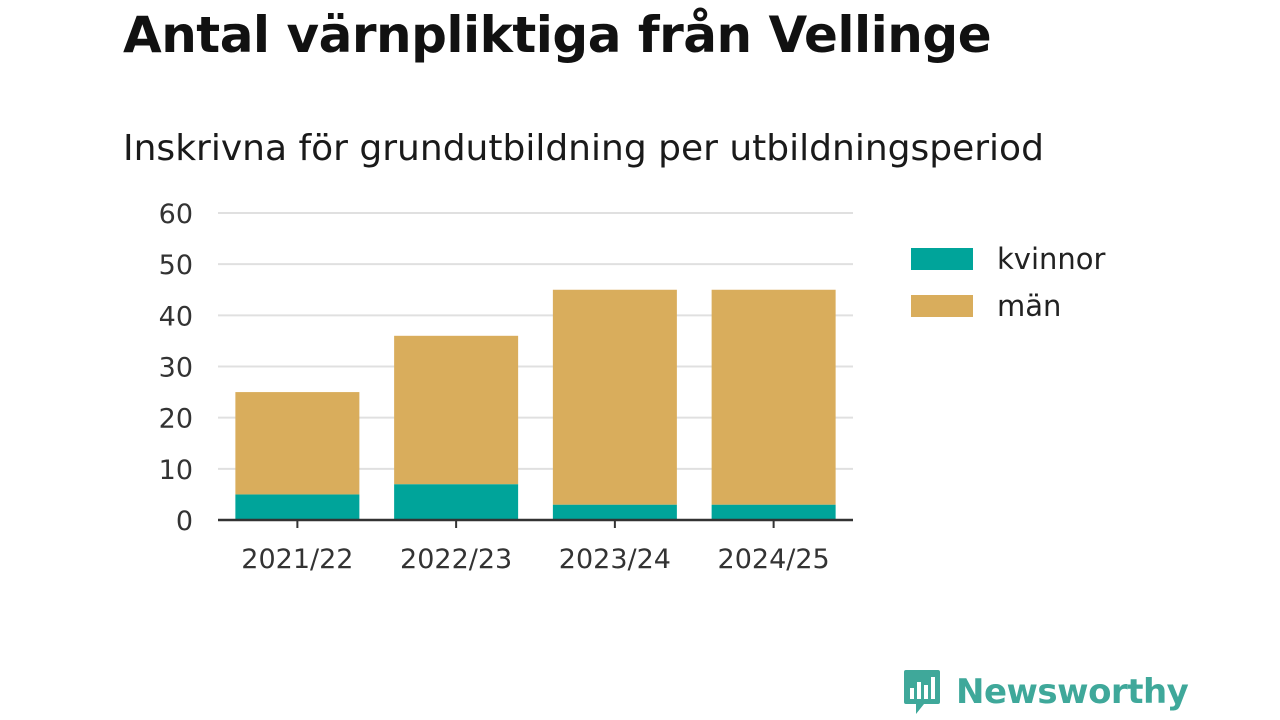  Describe the element at coordinates (184, 521) in the screenshot. I see `y-tick-label: 0` at that location.